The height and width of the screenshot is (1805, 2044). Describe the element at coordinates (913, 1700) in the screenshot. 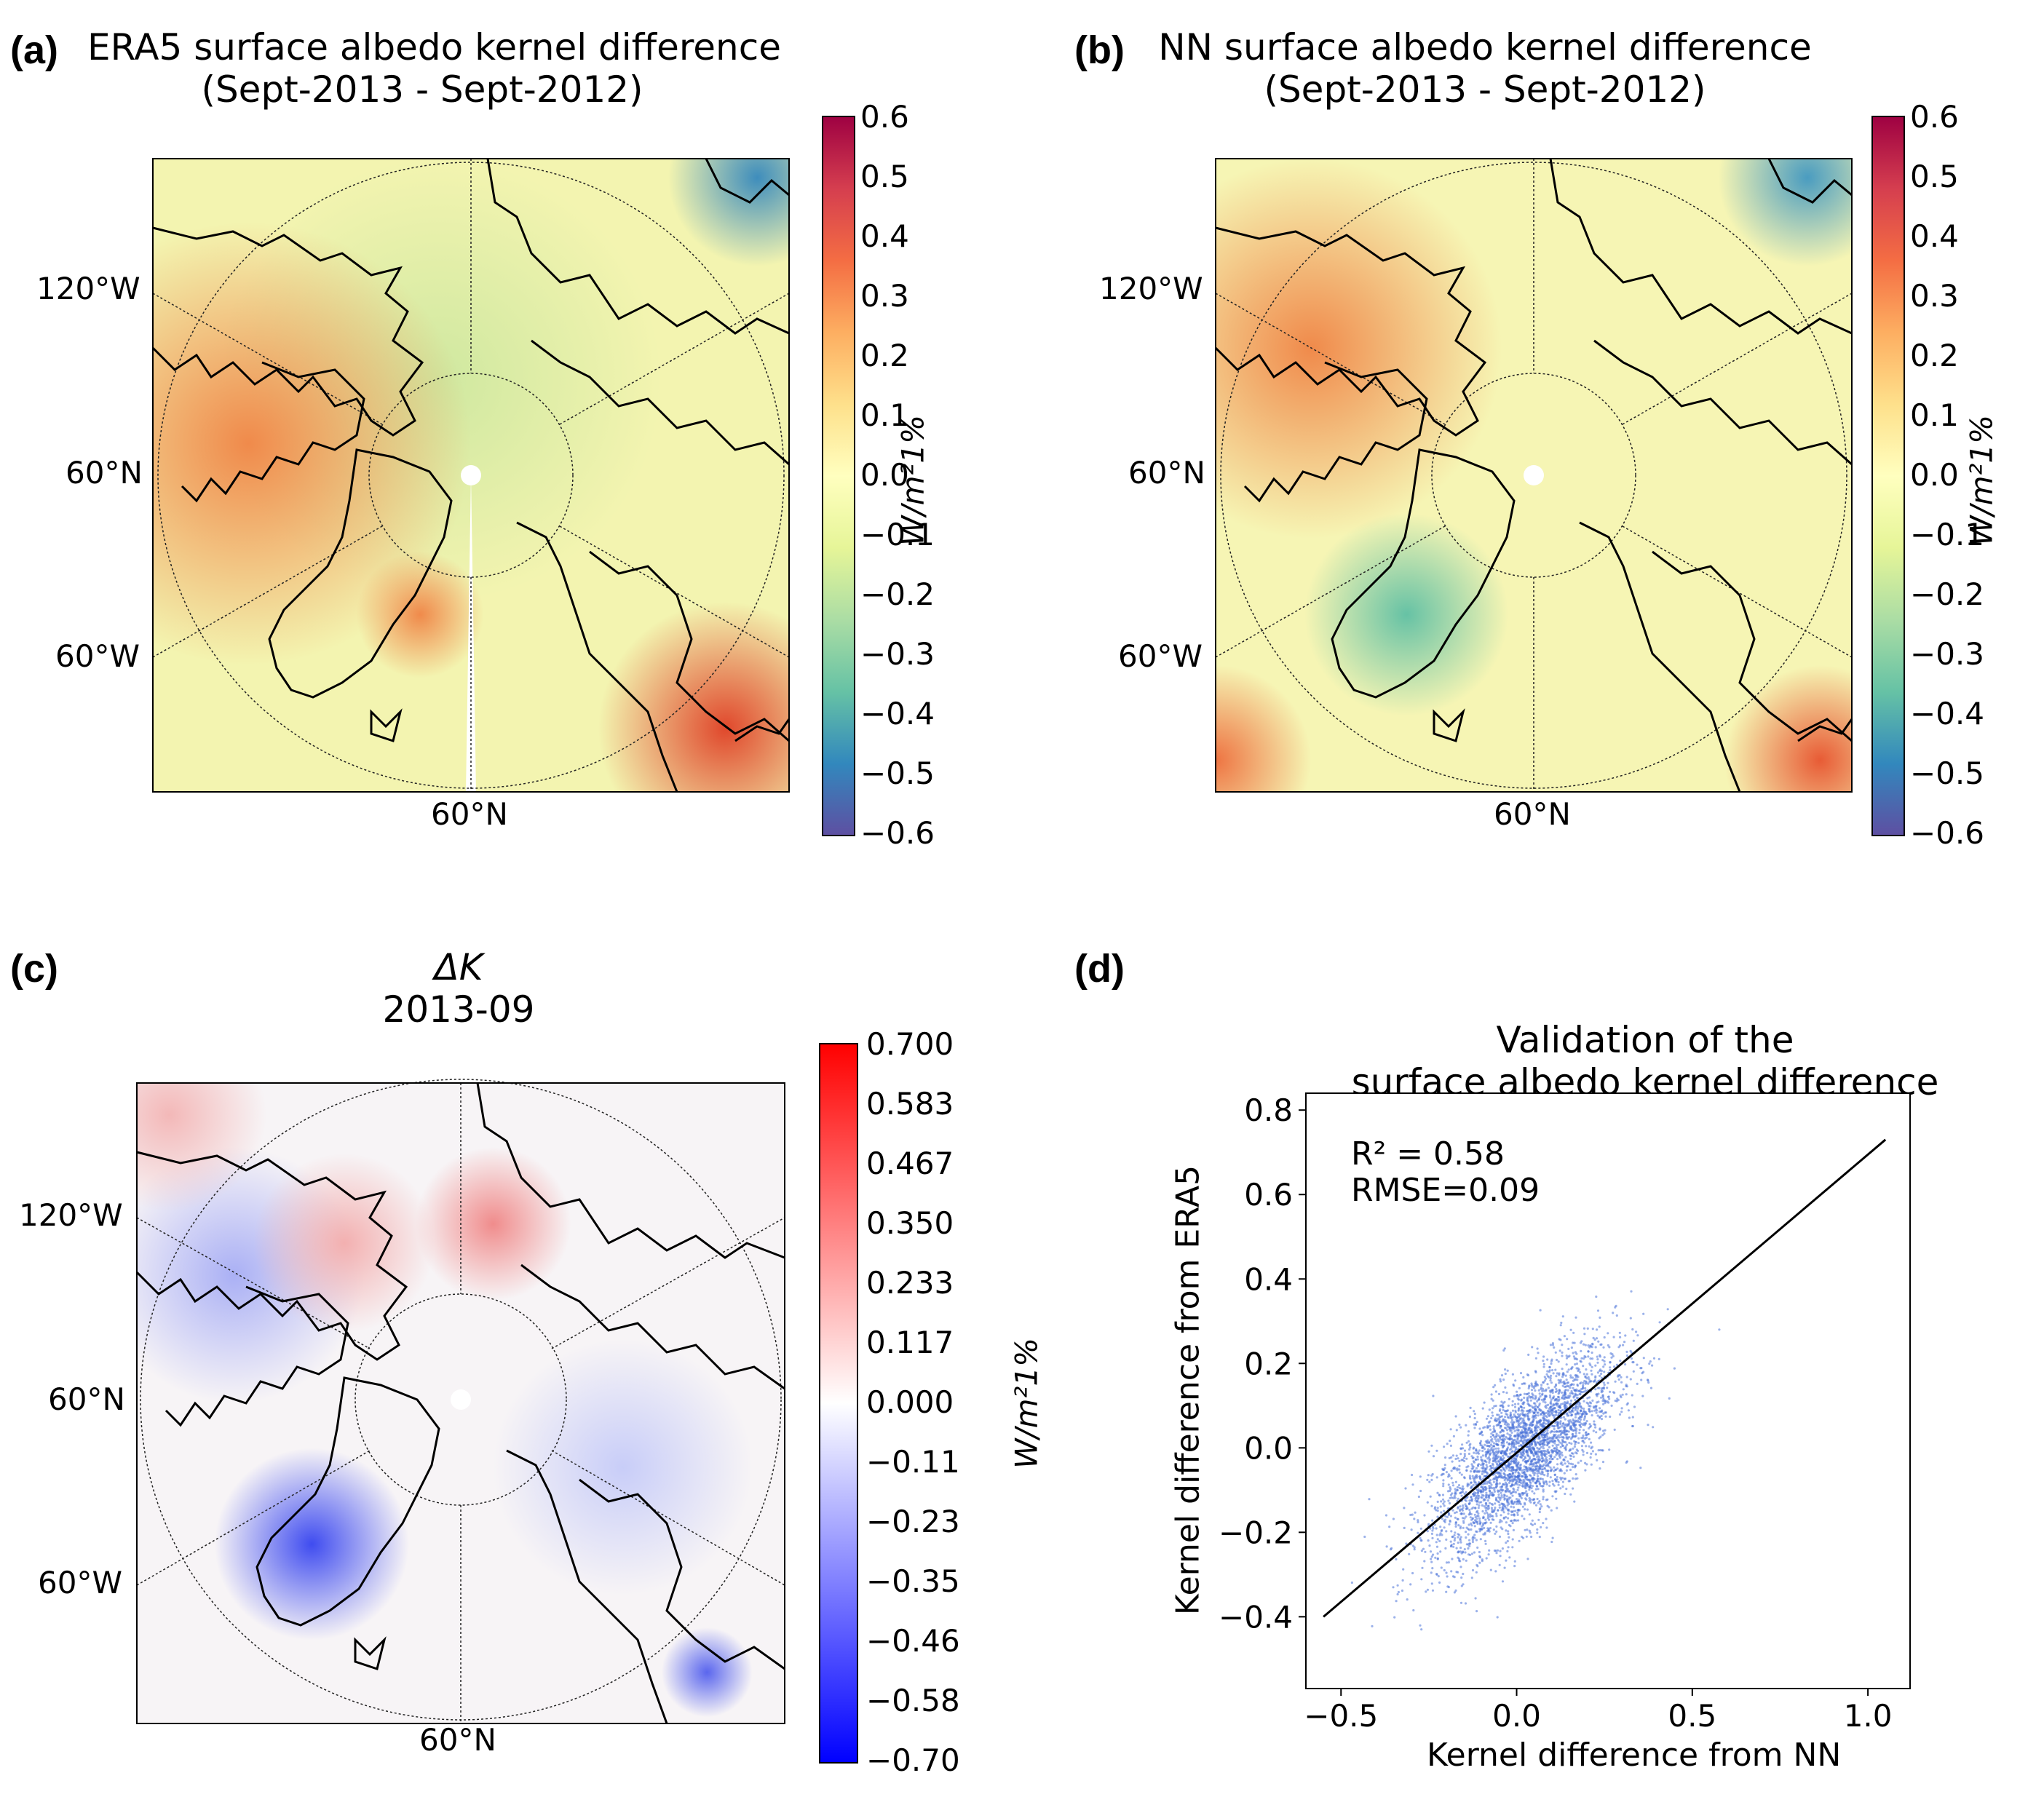

I see `panel-c-cb-tick: −0.58` at that location.